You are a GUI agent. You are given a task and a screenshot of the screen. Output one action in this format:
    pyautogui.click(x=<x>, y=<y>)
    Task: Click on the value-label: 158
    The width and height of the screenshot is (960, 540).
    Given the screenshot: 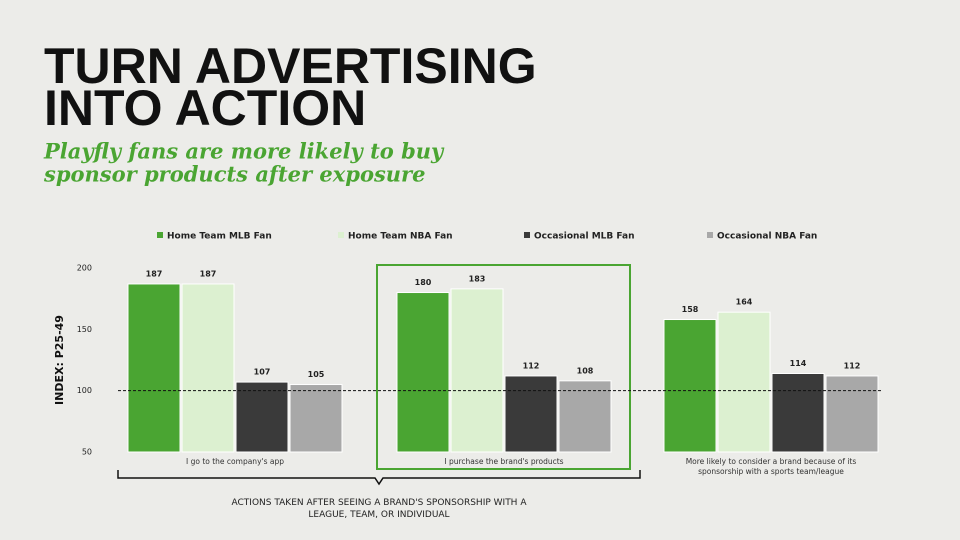 What is the action you would take?
    pyautogui.click(x=690, y=309)
    